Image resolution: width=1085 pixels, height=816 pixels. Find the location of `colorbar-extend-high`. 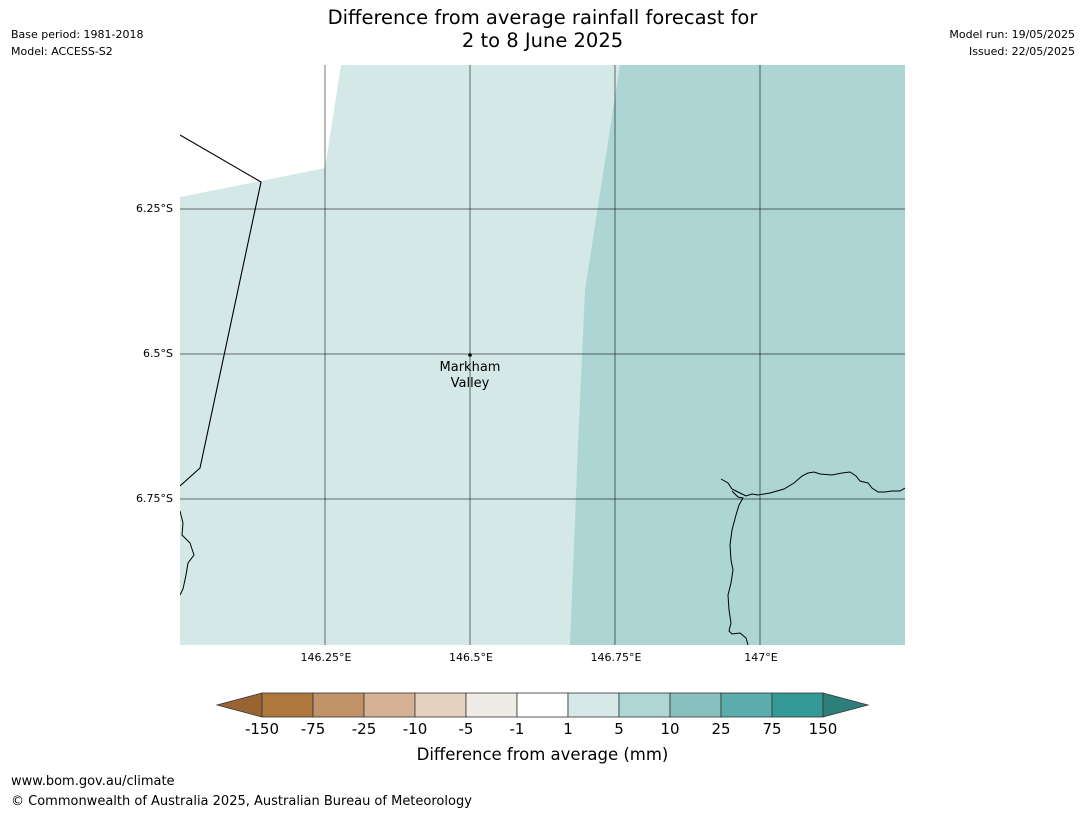

colorbar-extend-high is located at coordinates (846, 705).